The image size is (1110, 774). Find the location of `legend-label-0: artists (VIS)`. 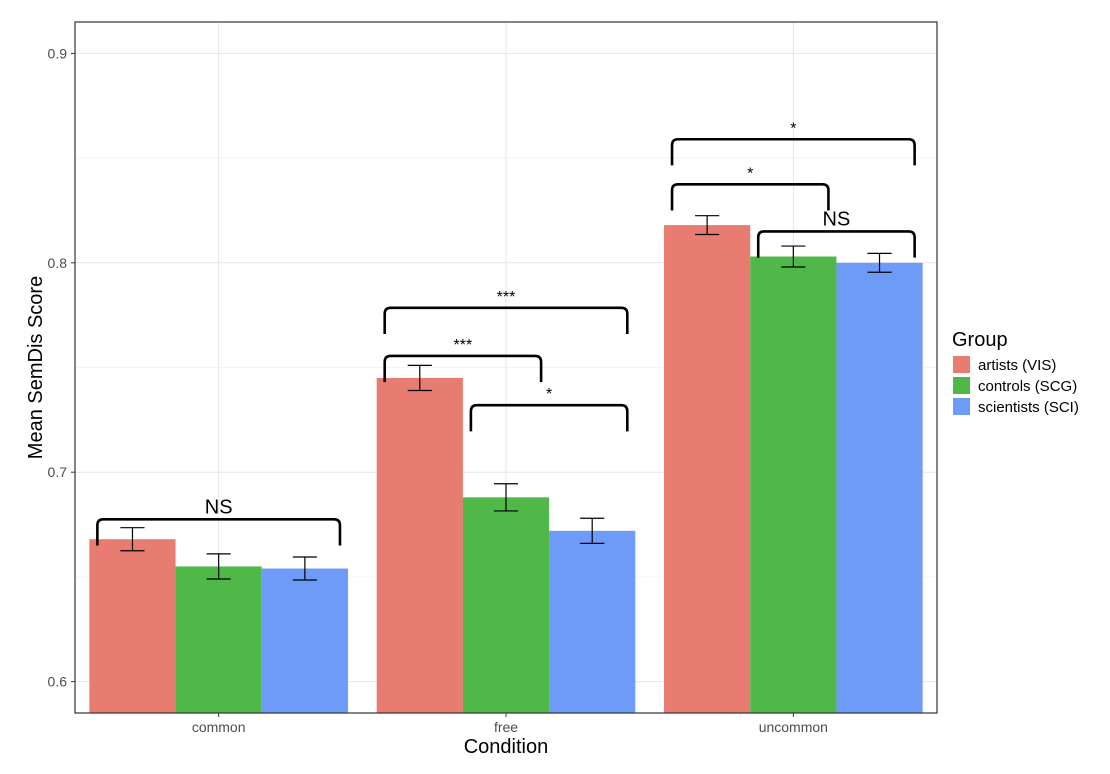

legend-label-0: artists (VIS) is located at coordinates (1017, 365).